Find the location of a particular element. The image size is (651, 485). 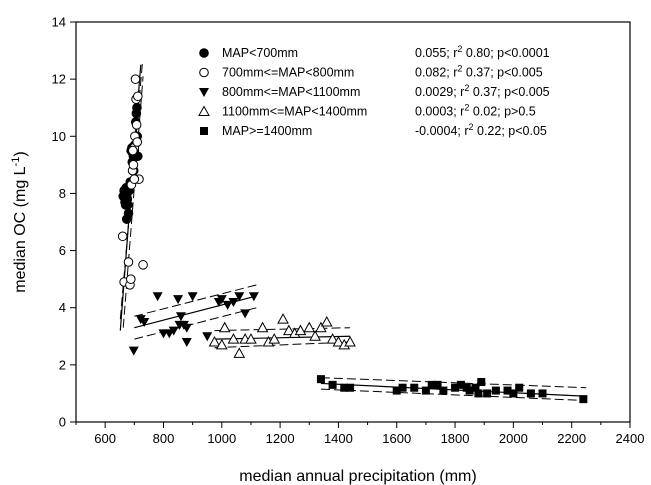

y-tick-label: 10 is located at coordinates (59, 136).